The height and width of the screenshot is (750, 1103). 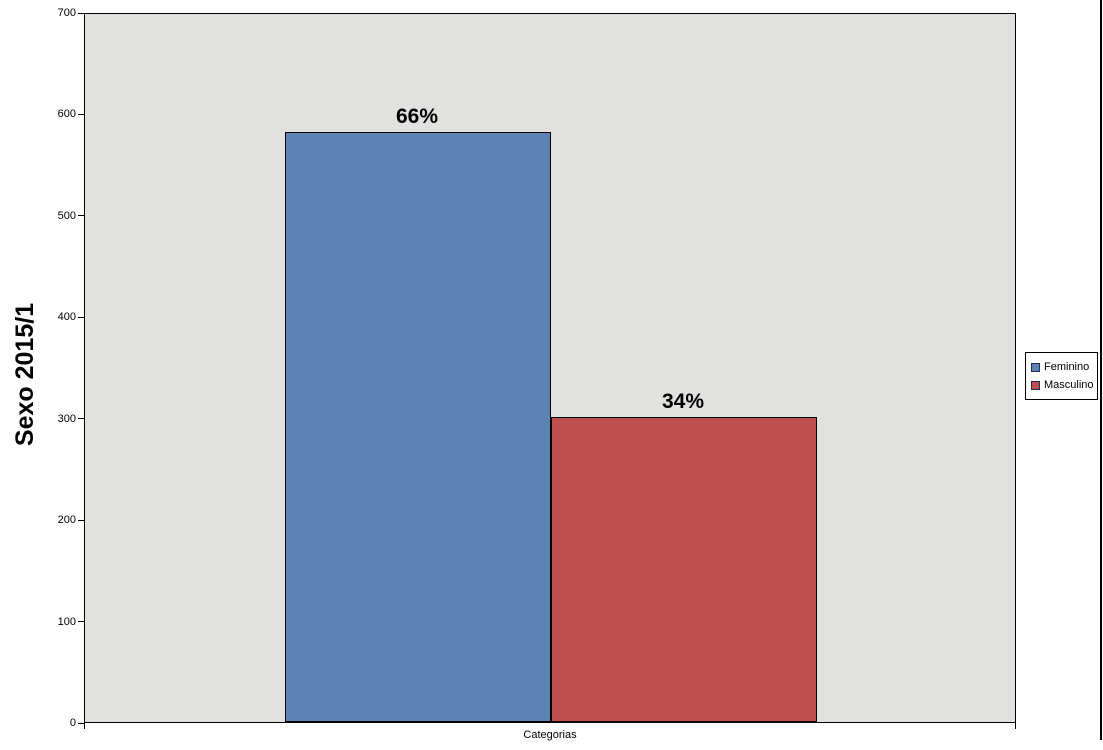 I want to click on x-axis-label: Categorias, so click(x=550, y=735).